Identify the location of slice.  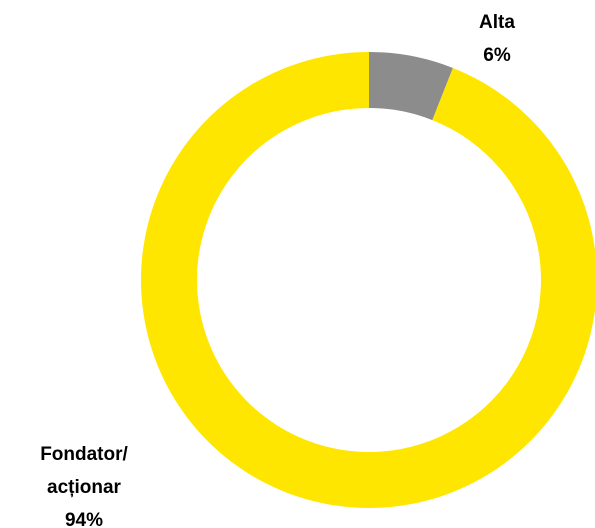
(411, 86).